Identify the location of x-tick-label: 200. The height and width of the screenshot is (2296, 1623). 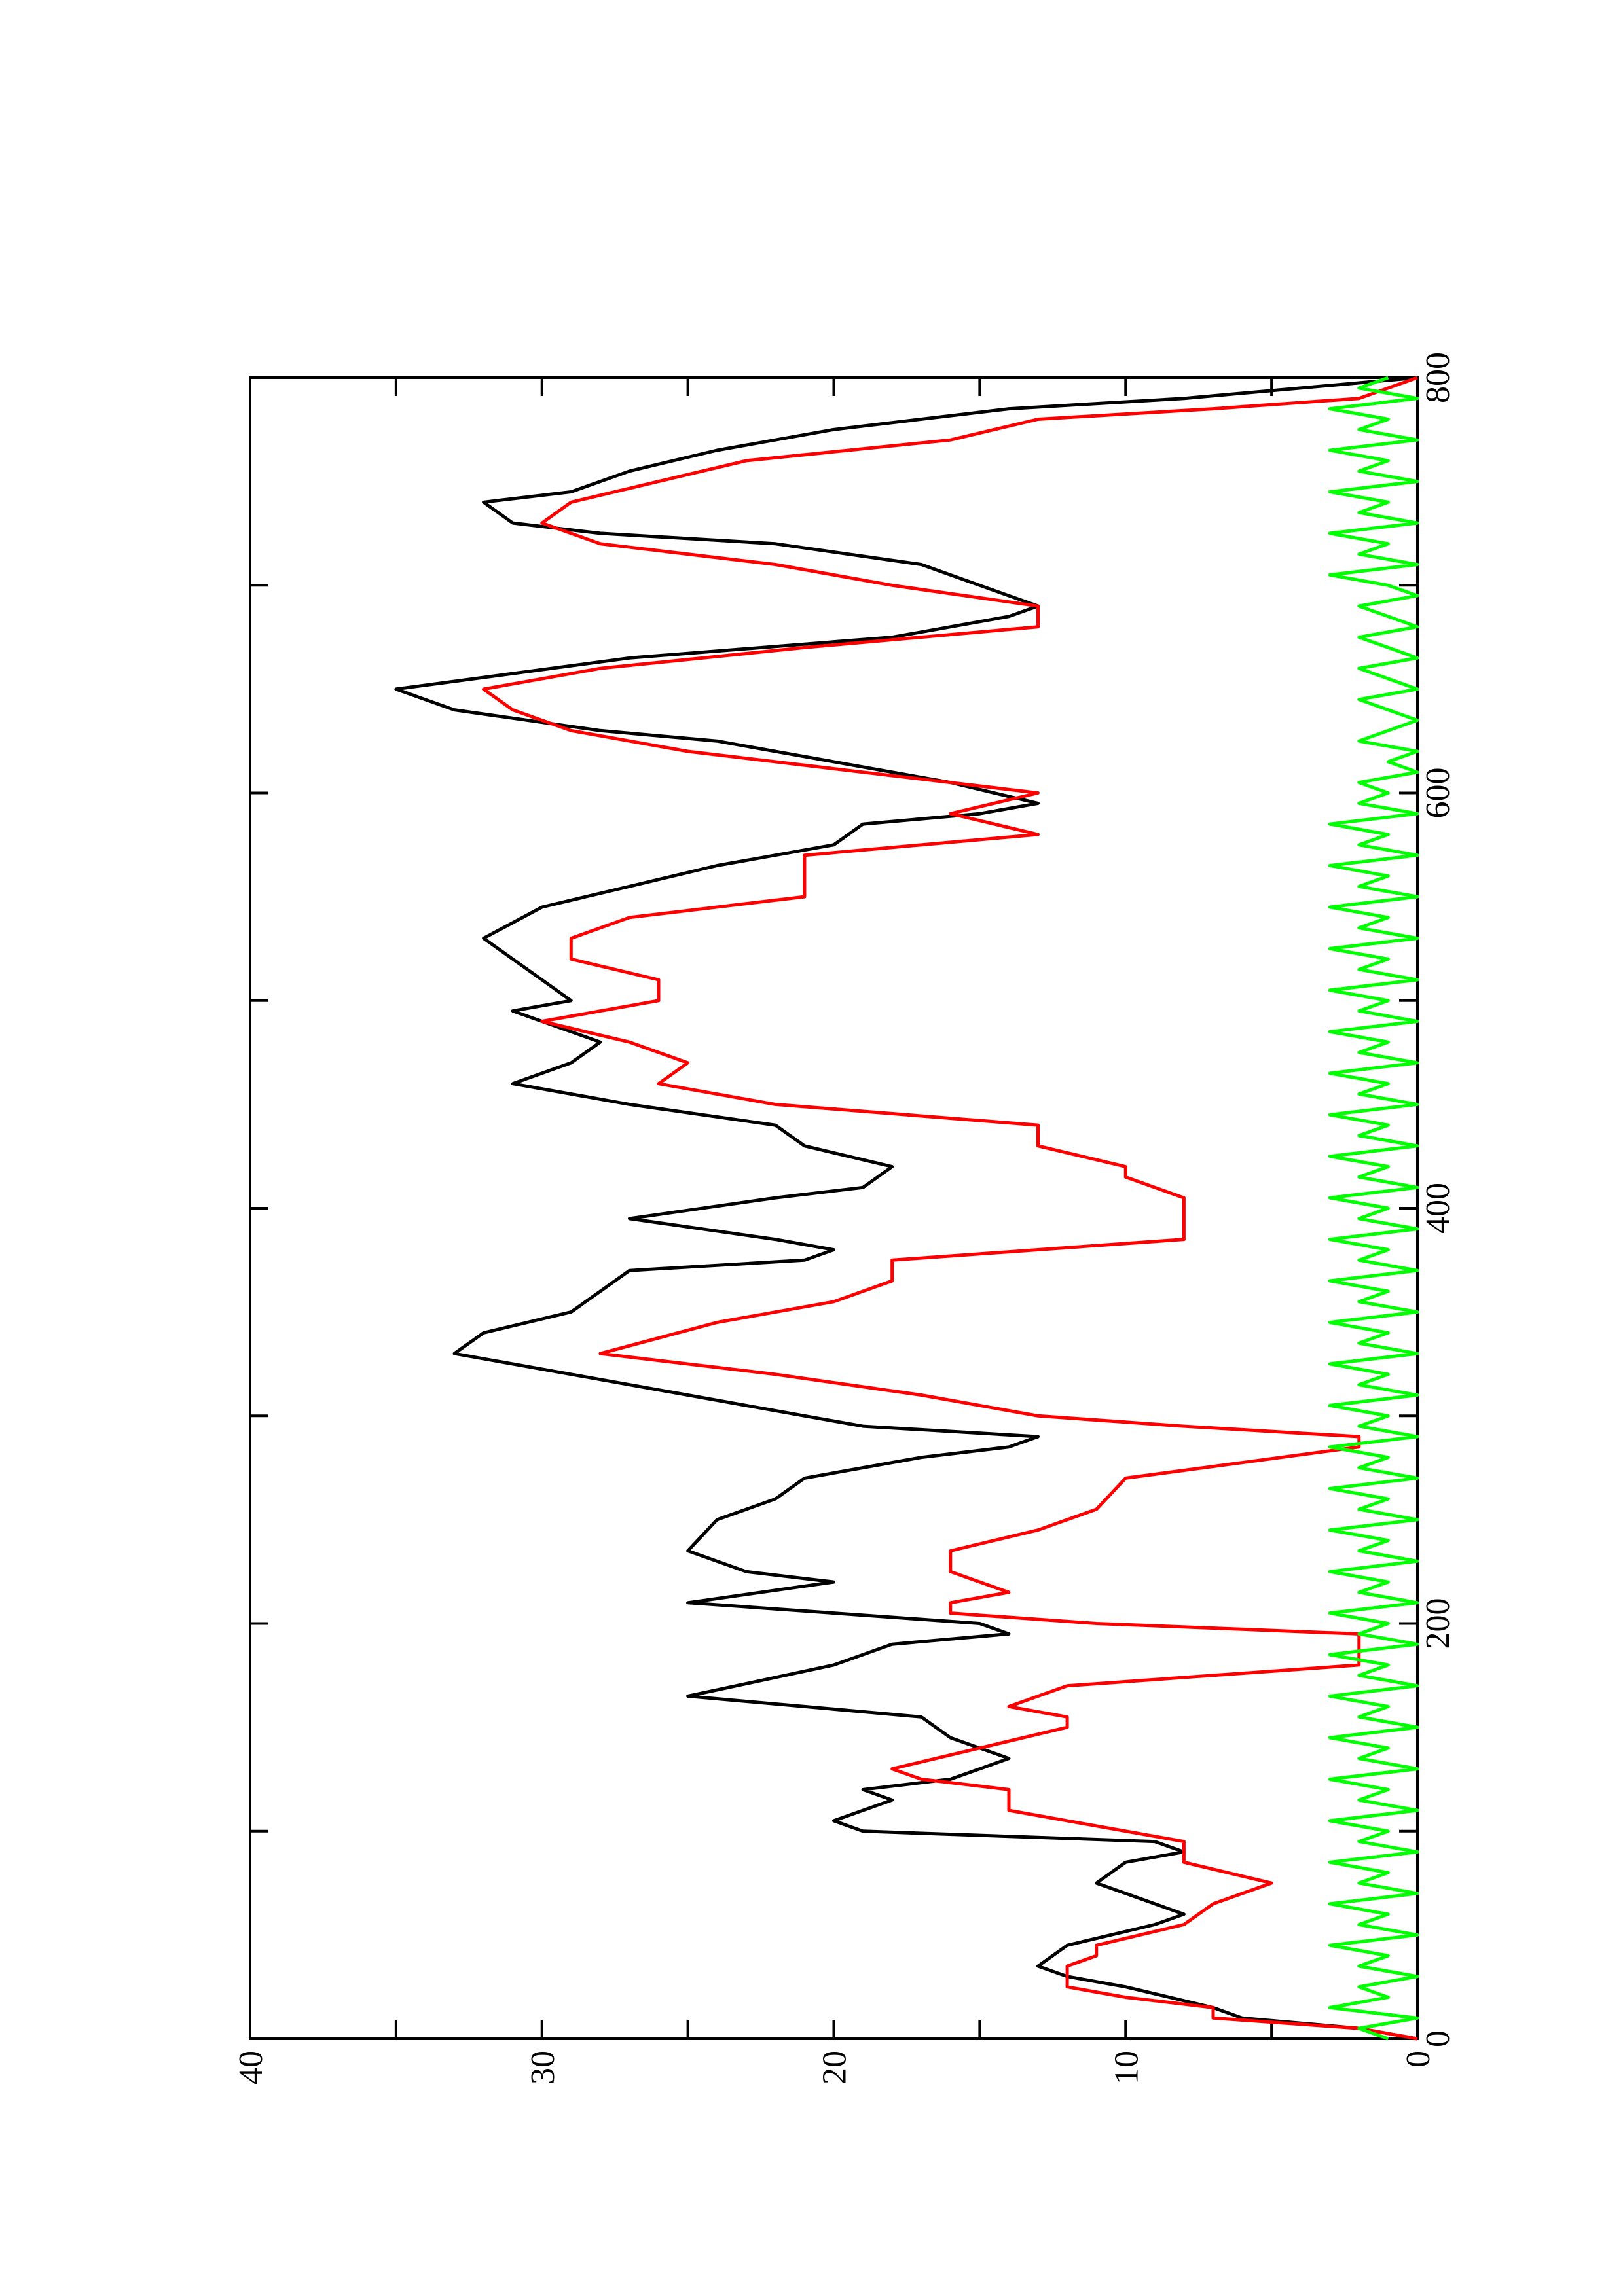
(1438, 1623).